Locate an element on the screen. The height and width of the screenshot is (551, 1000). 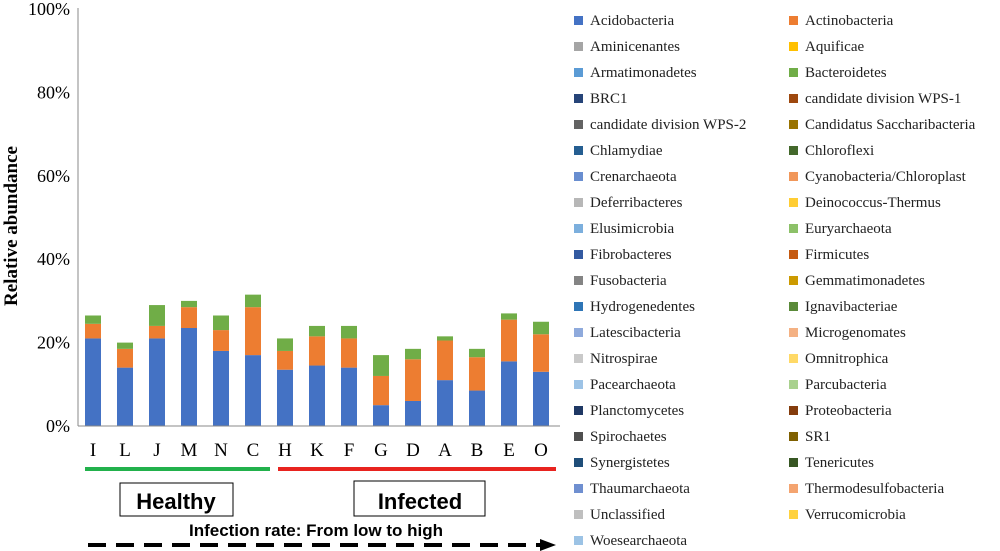
bars is located at coordinates (317, 360).